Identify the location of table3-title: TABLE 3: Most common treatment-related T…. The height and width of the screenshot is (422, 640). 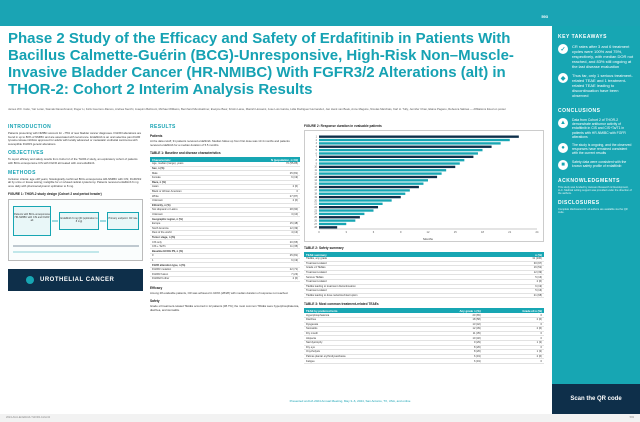
(341, 304).